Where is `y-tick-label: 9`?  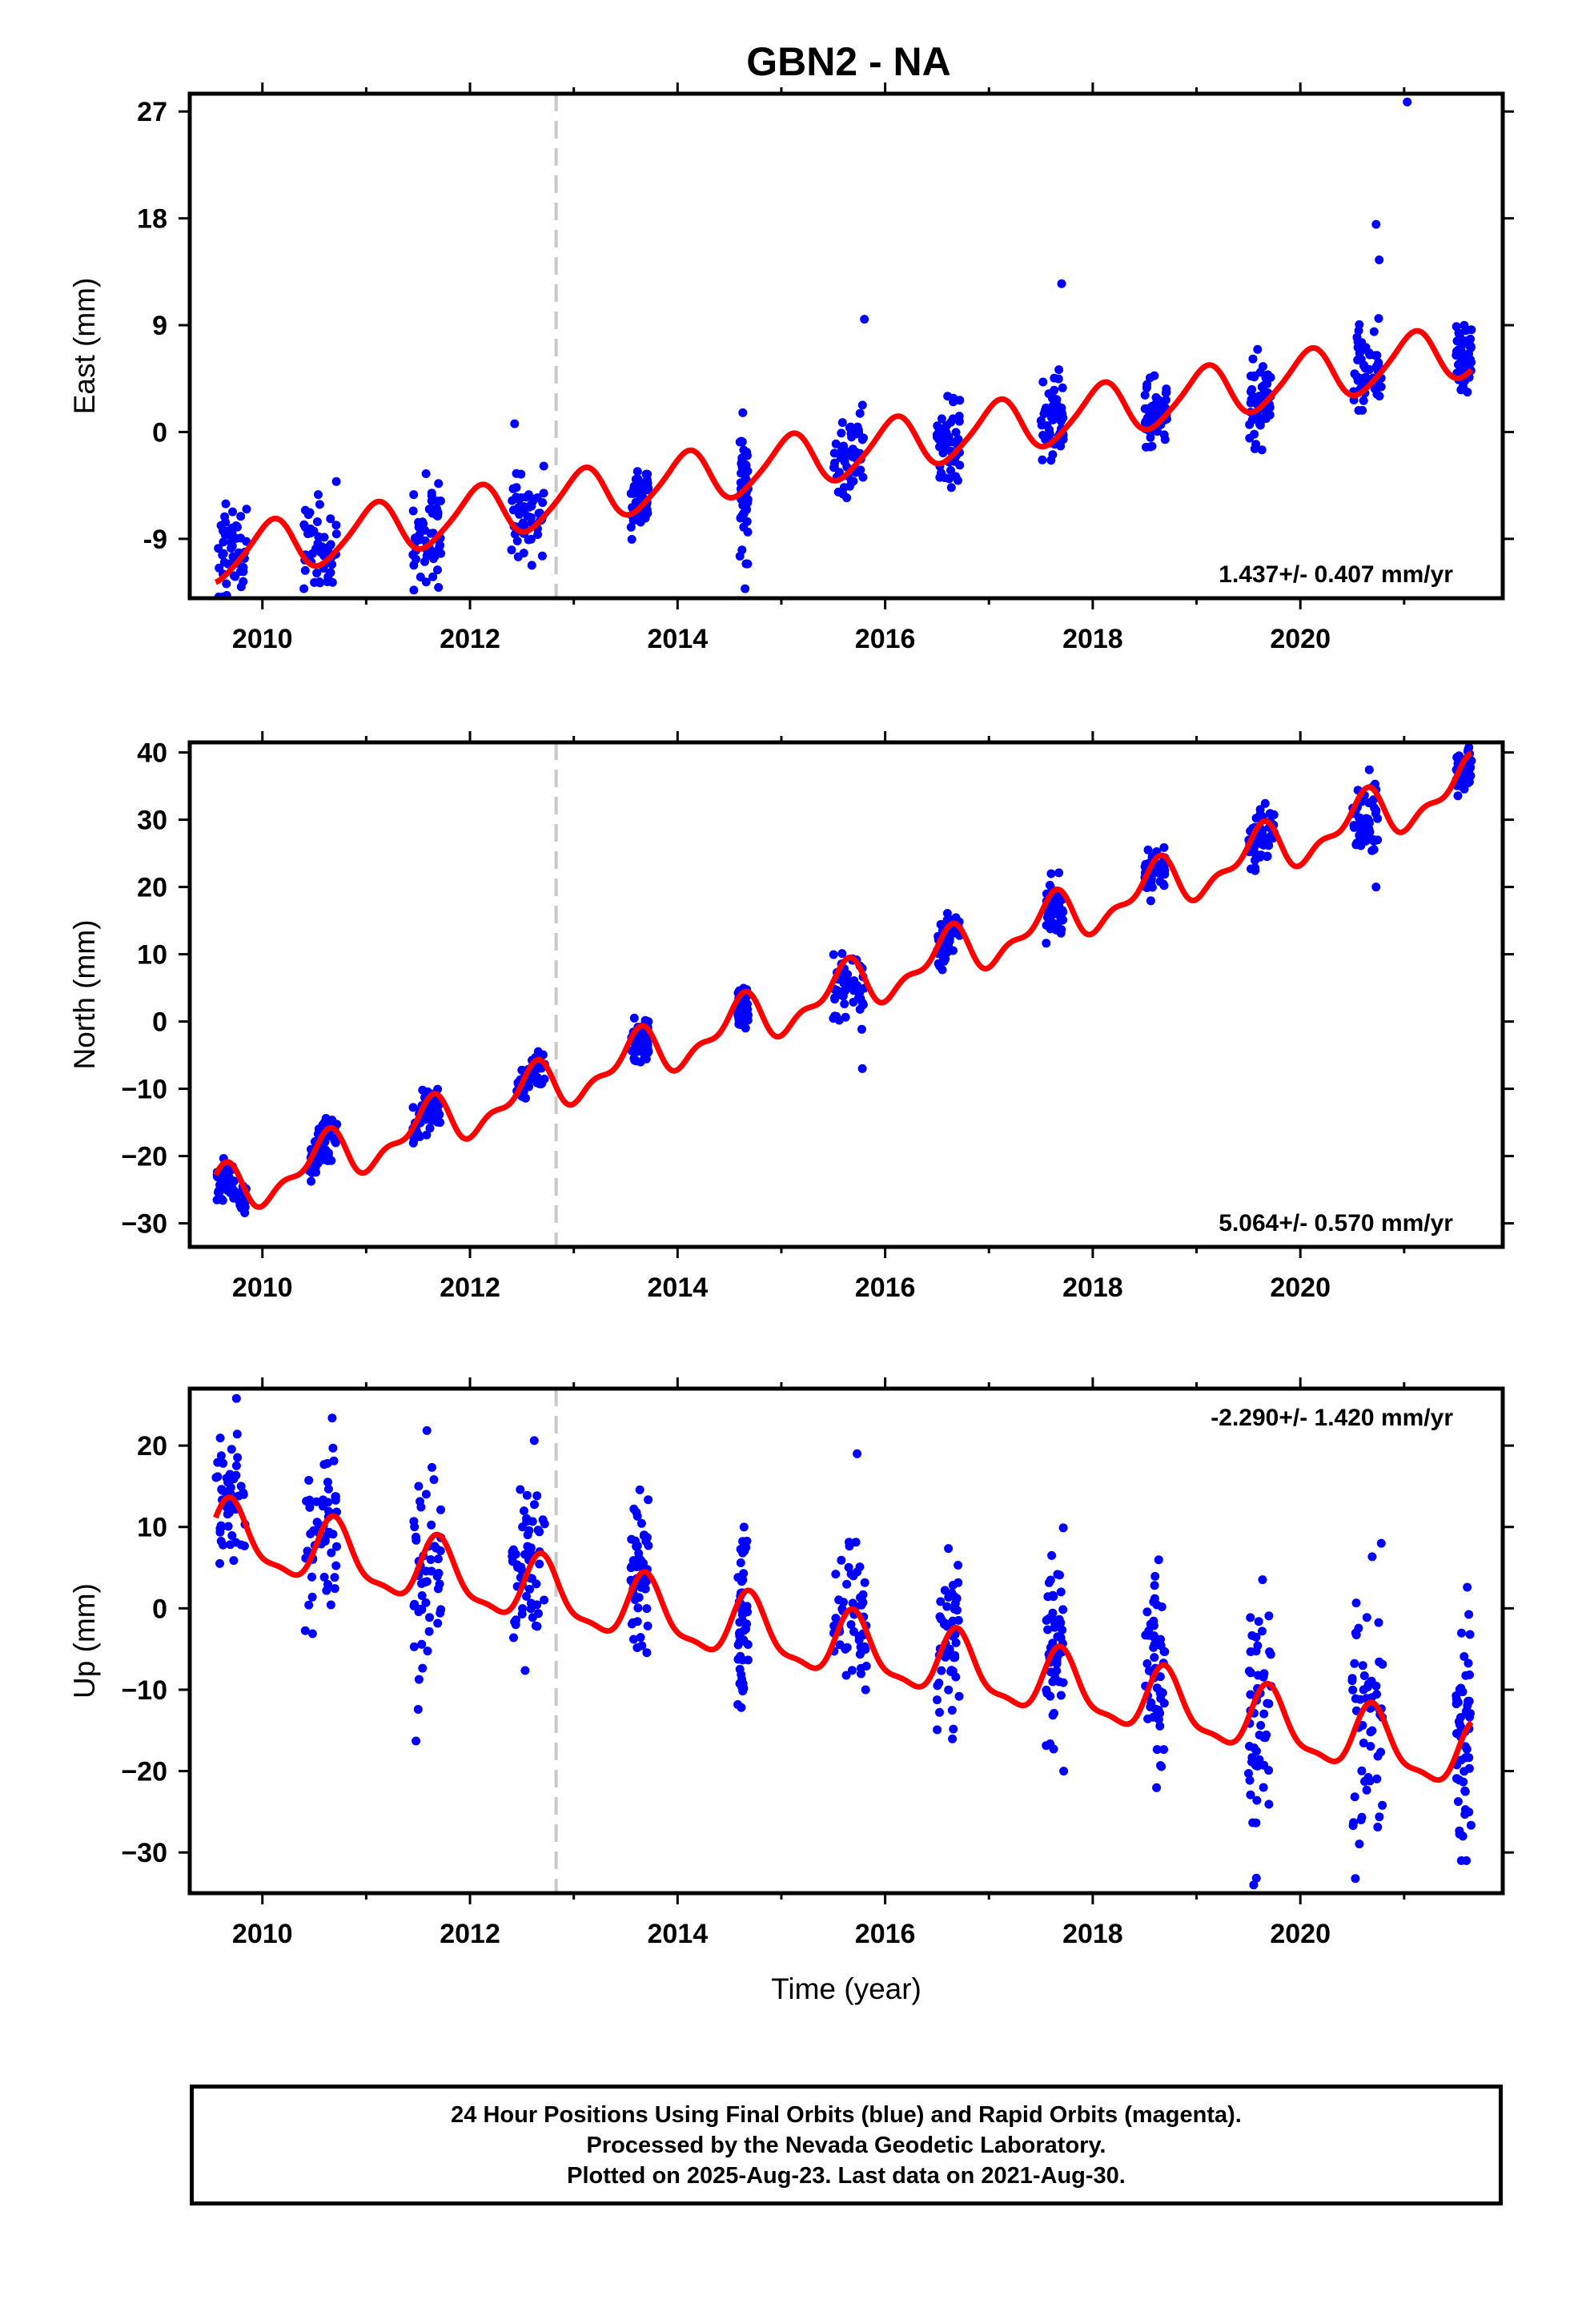
y-tick-label: 9 is located at coordinates (159, 326).